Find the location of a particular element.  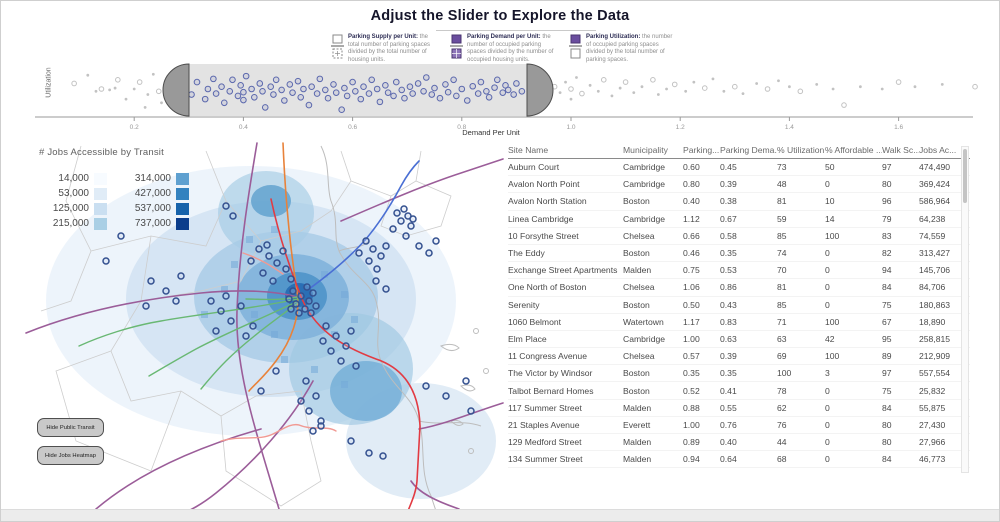

column-header: % Utilization is located at coordinates (801, 150).